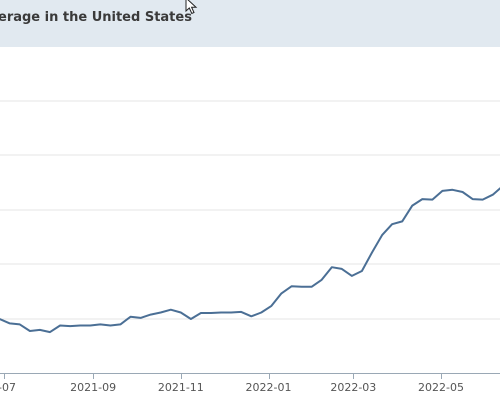 Image resolution: width=500 pixels, height=401 pixels. What do you see at coordinates (250, 23) in the screenshot?
I see `chart-title-bar: erage in the United States` at bounding box center [250, 23].